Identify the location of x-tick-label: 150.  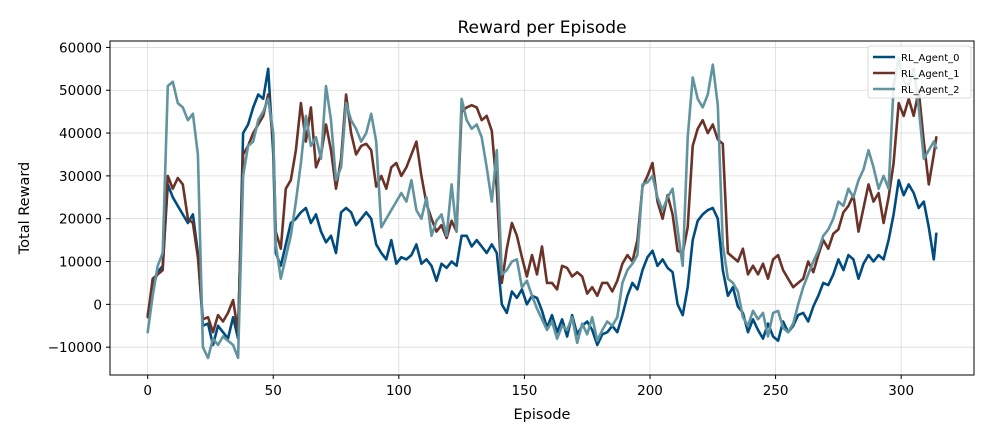
(525, 391).